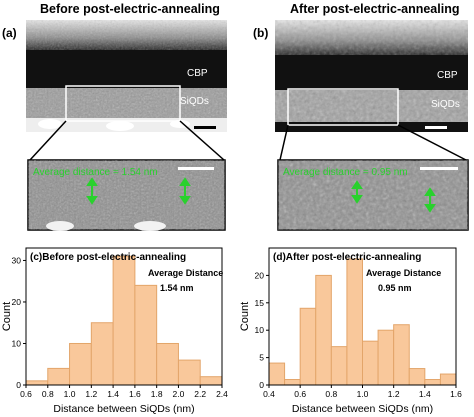  I want to click on histogram-c-annotation: Average Distance, so click(185, 273).